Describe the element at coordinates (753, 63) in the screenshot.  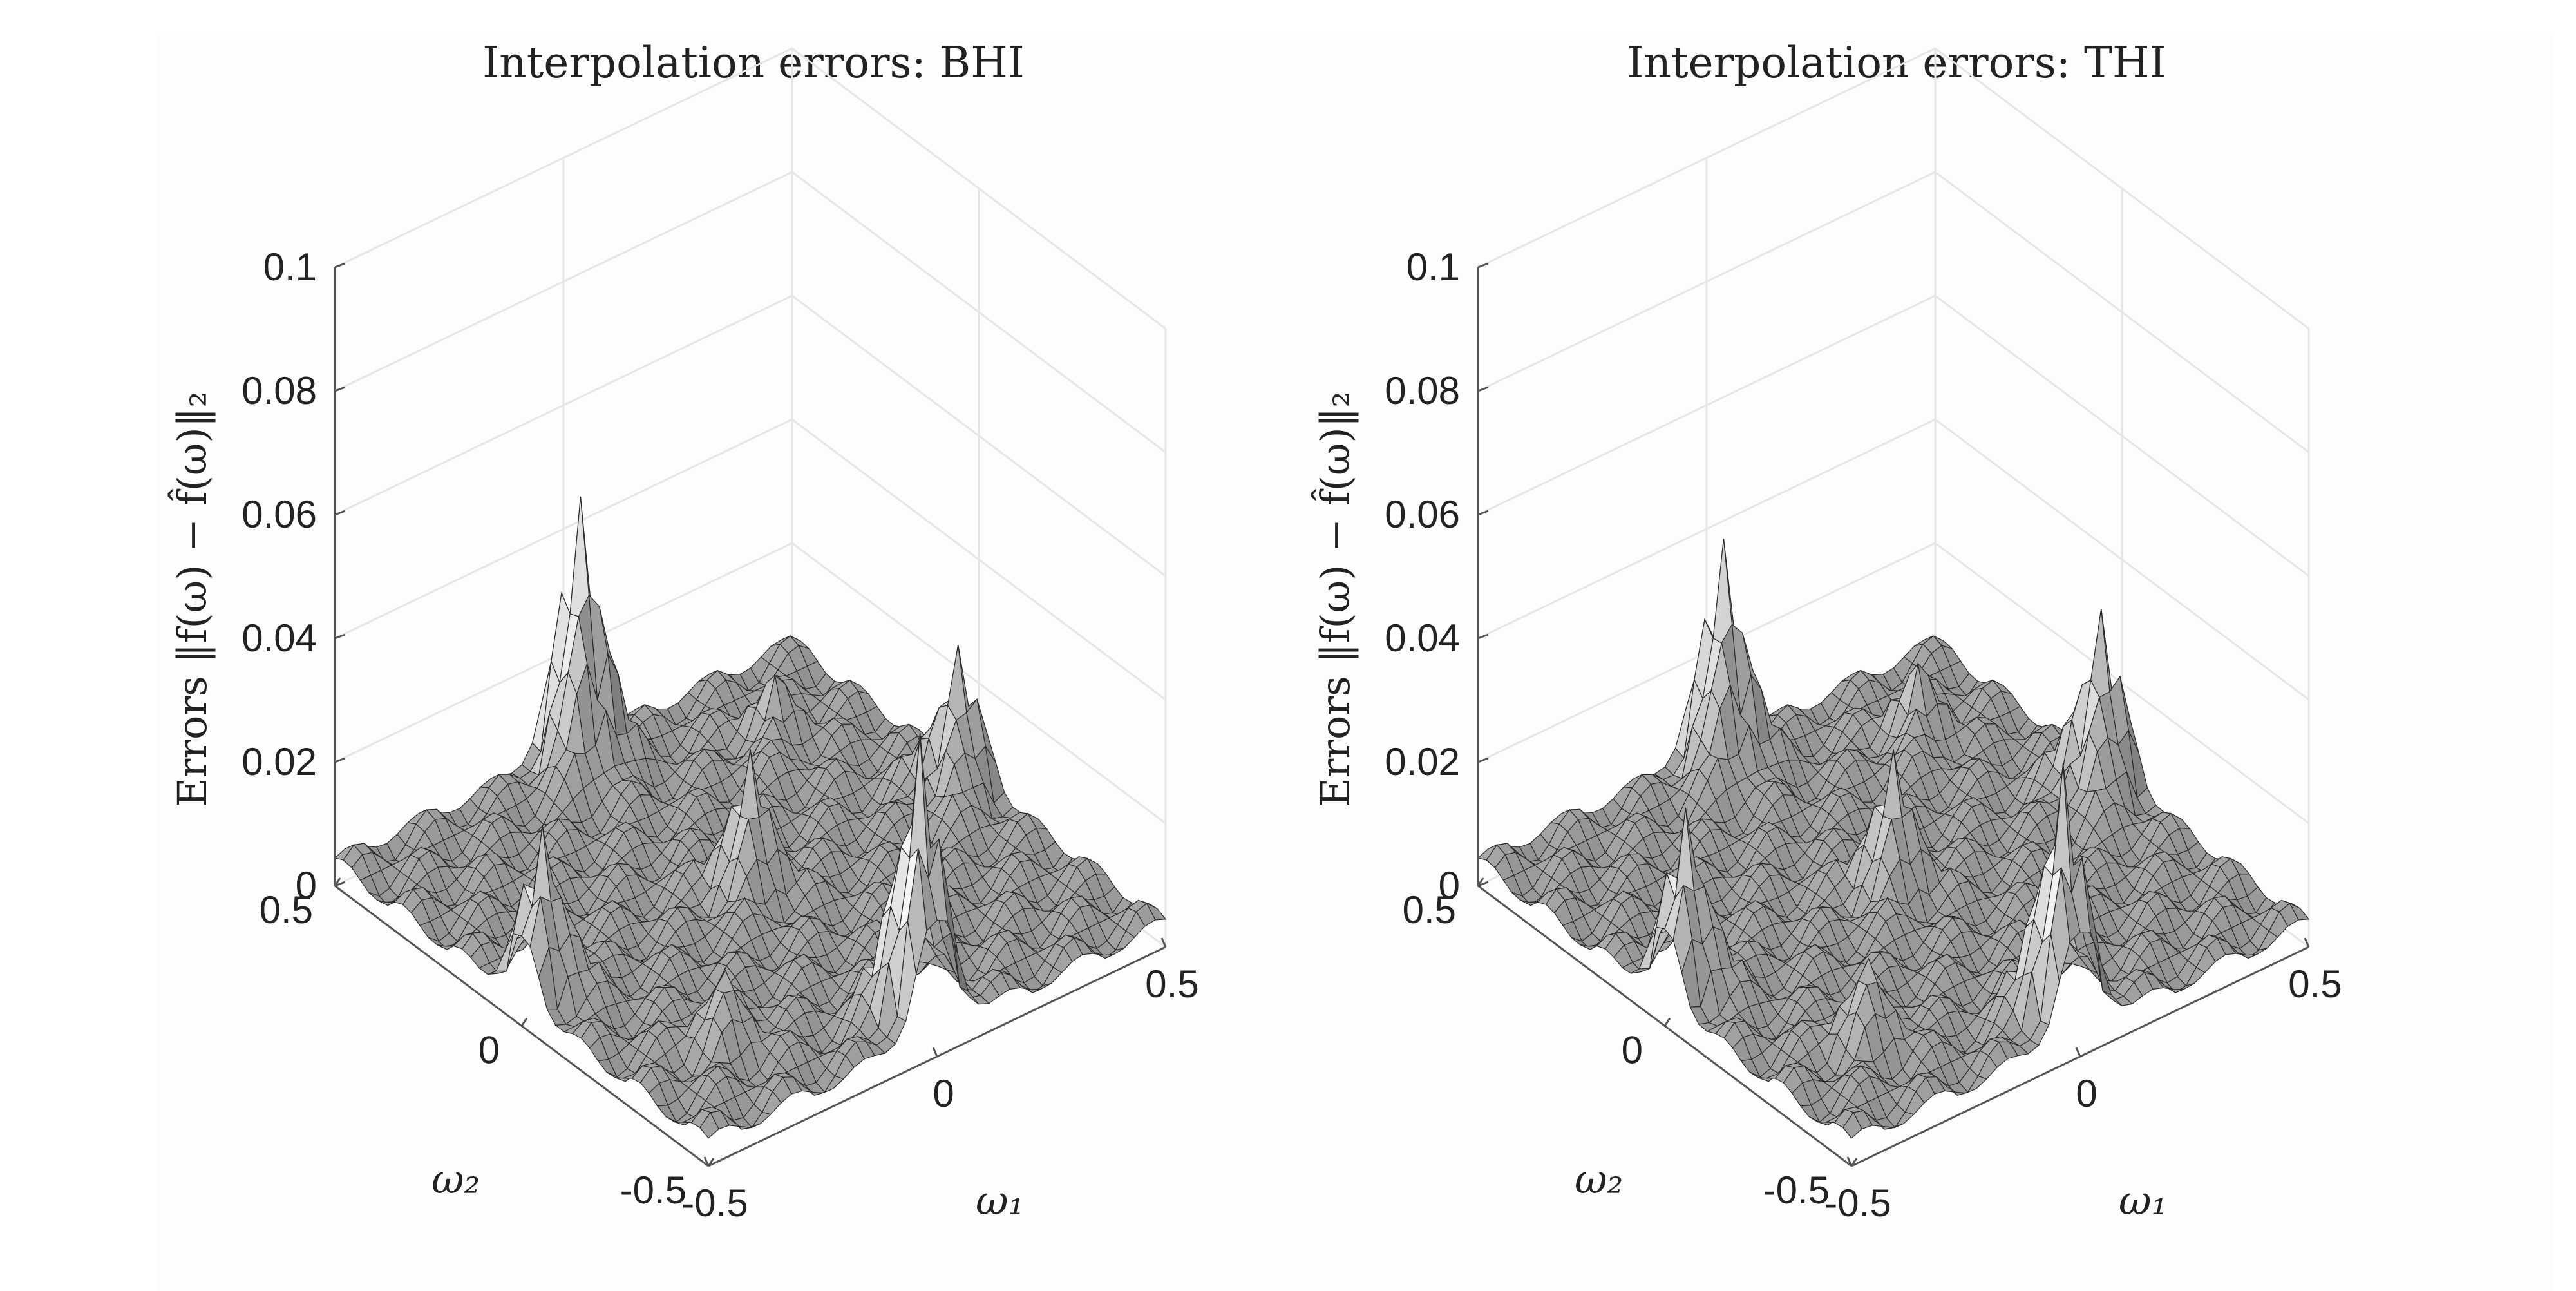
I see `chart-title: Interpolation errors: BHI` at that location.